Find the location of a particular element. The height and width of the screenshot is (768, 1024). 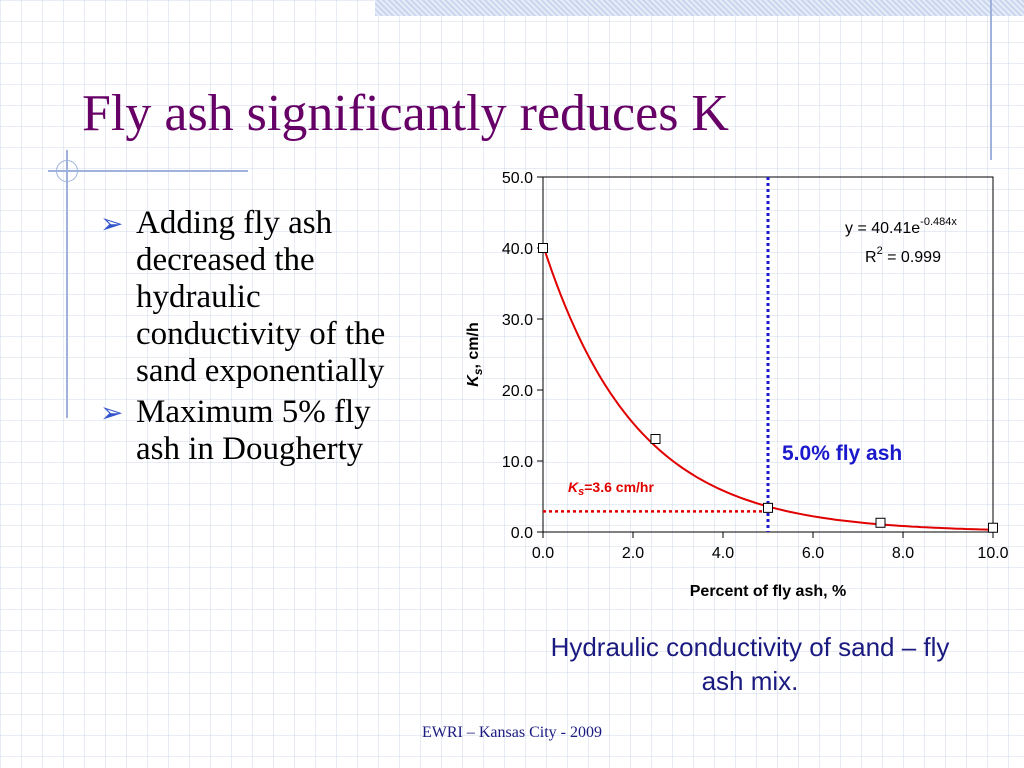

y-tick-label: 20.0 is located at coordinates (517, 391).